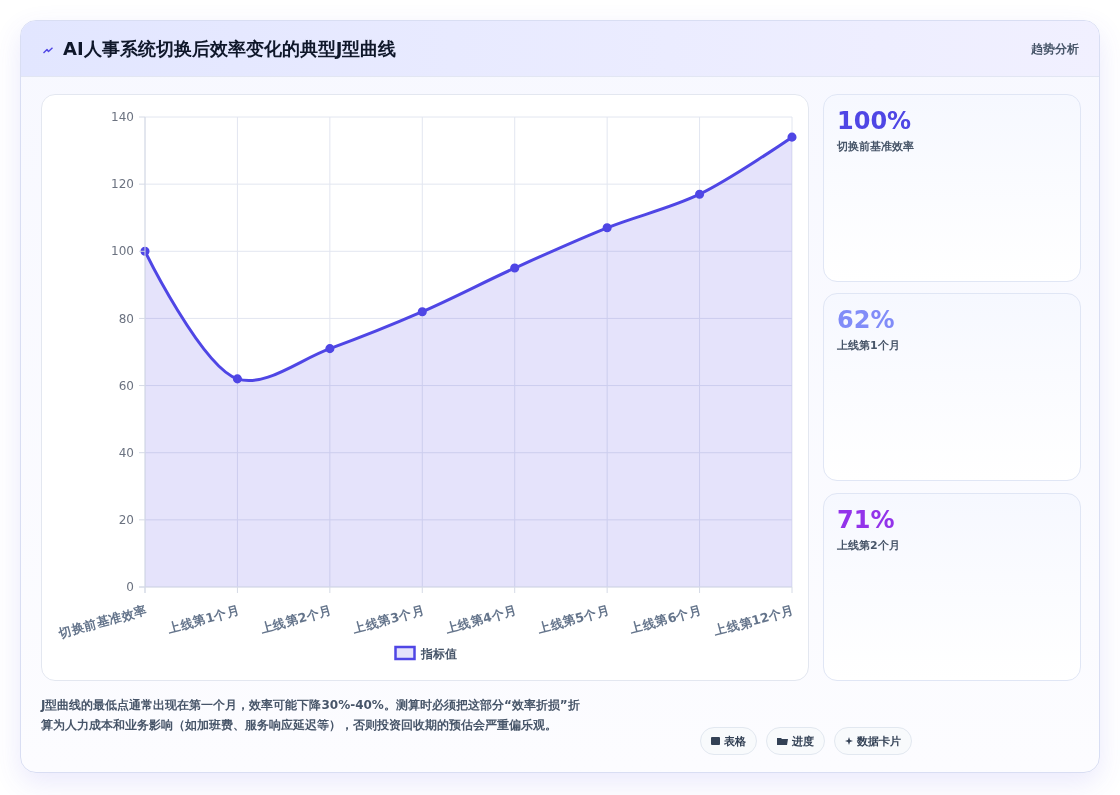  Describe the element at coordinates (388, 619) in the screenshot. I see `x-tick-label: 上线第3个月` at that location.